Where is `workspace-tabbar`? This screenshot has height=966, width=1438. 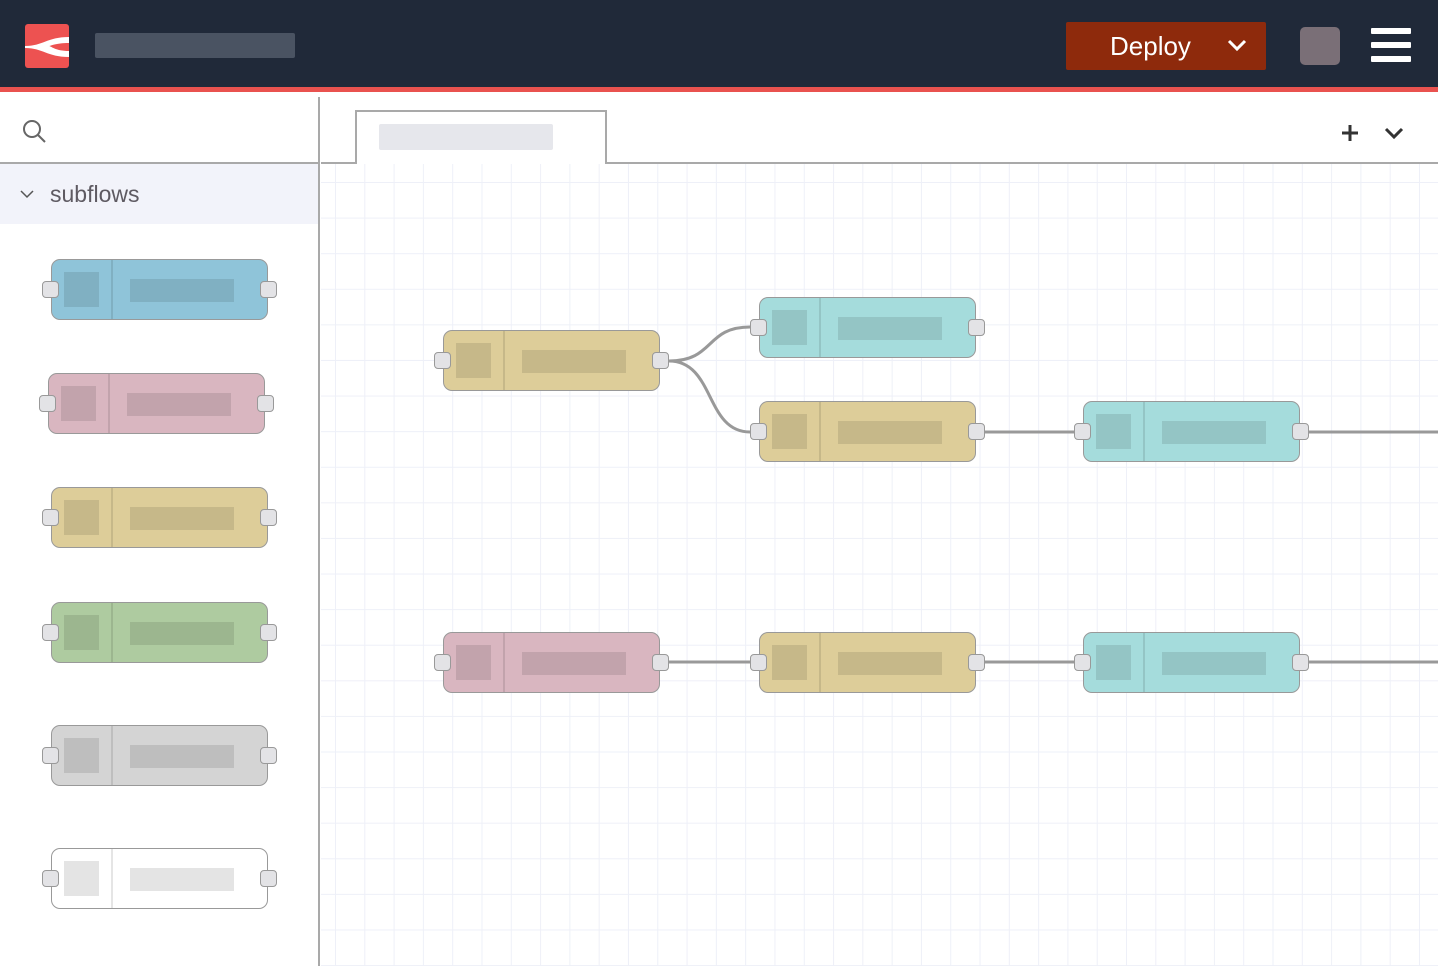
workspace-tabbar is located at coordinates (879, 131).